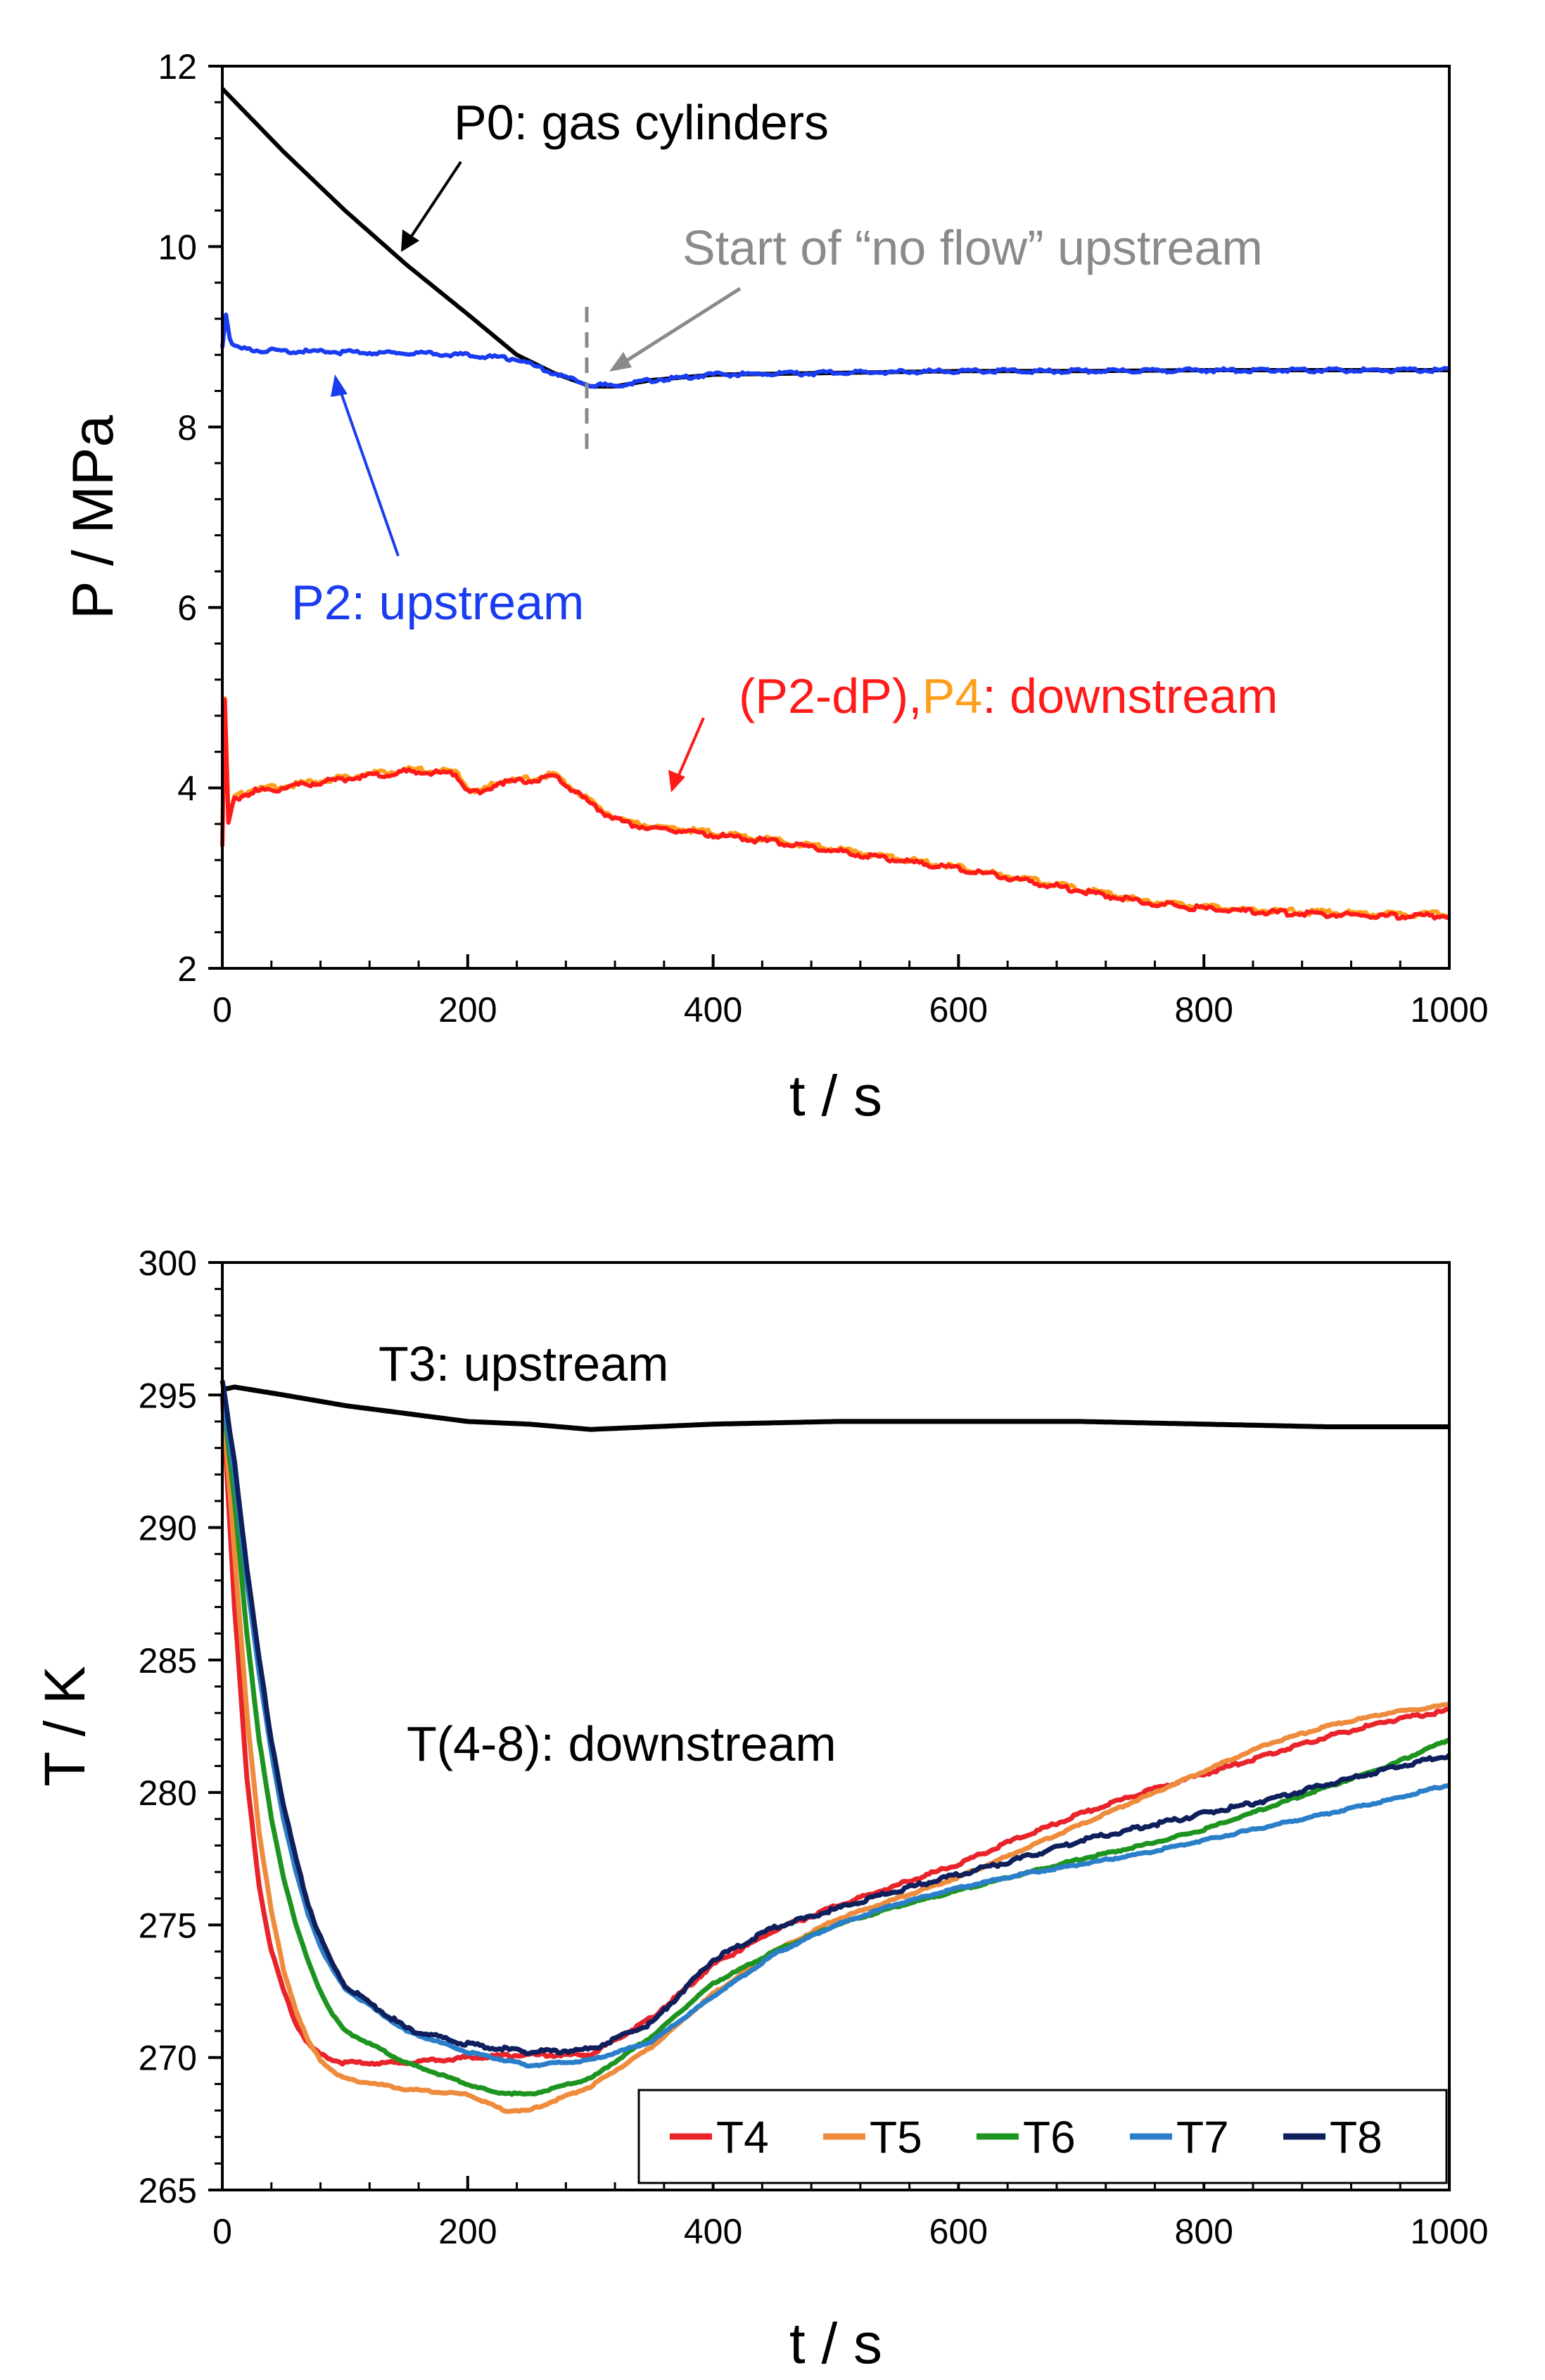 The width and height of the screenshot is (1545, 2380). What do you see at coordinates (523, 1363) in the screenshot?
I see `annotation-t3: T3: upstream` at bounding box center [523, 1363].